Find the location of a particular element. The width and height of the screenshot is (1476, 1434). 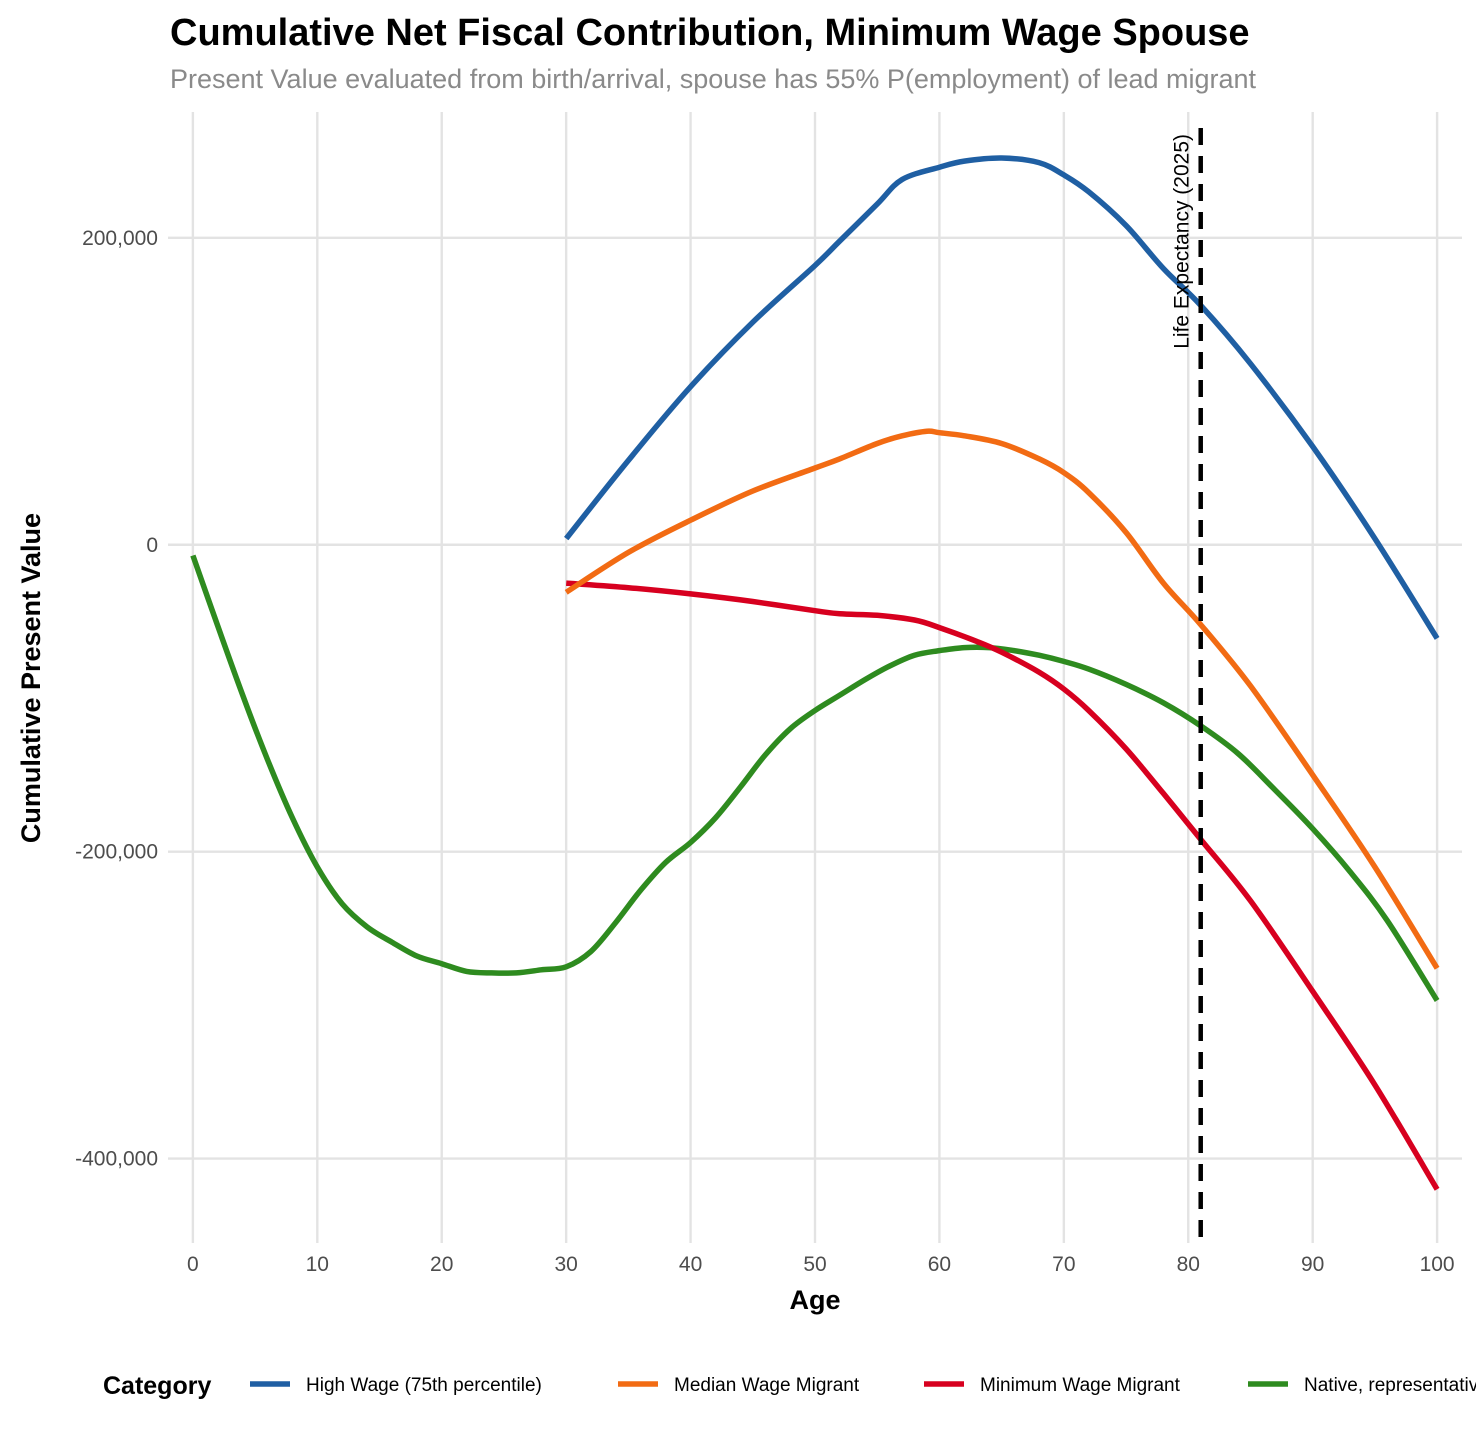

legend-label-median-wage-migrant: Median Wage Migrant is located at coordinates (767, 1385).